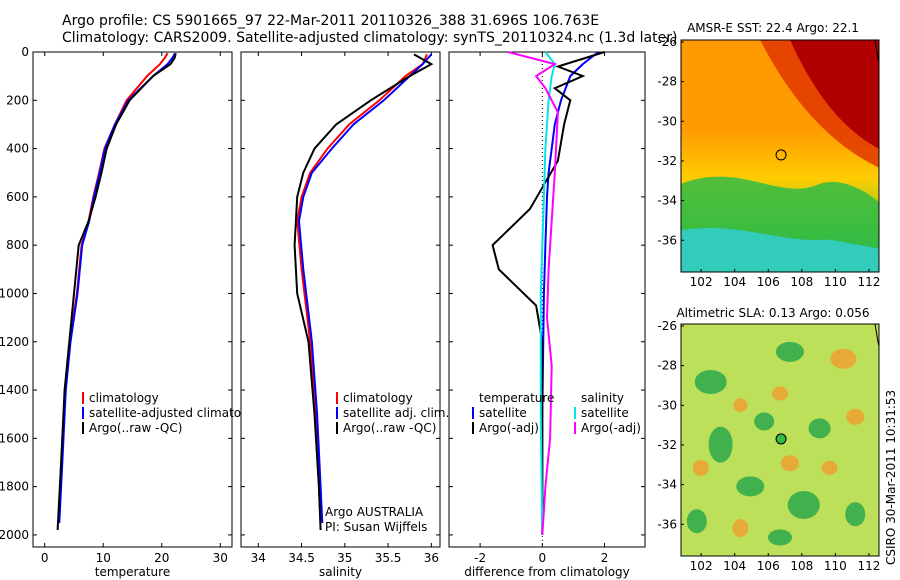 The image size is (900, 580). Describe the element at coordinates (667, 201) in the screenshot. I see `sst_map-ytick-label: -34` at that location.